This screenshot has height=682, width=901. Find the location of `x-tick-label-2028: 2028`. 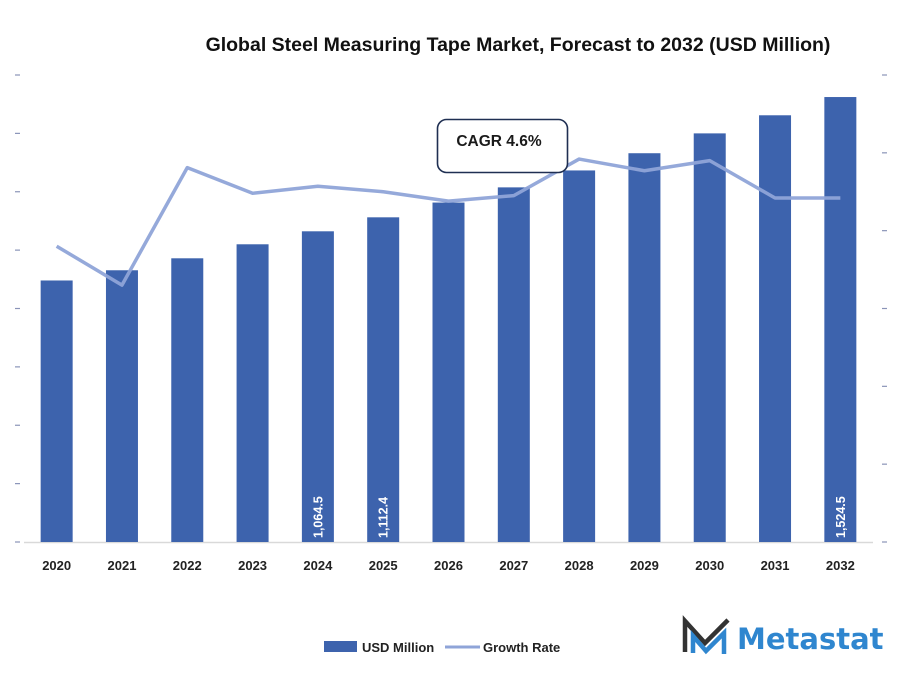

x-tick-label-2028: 2028 is located at coordinates (579, 565).